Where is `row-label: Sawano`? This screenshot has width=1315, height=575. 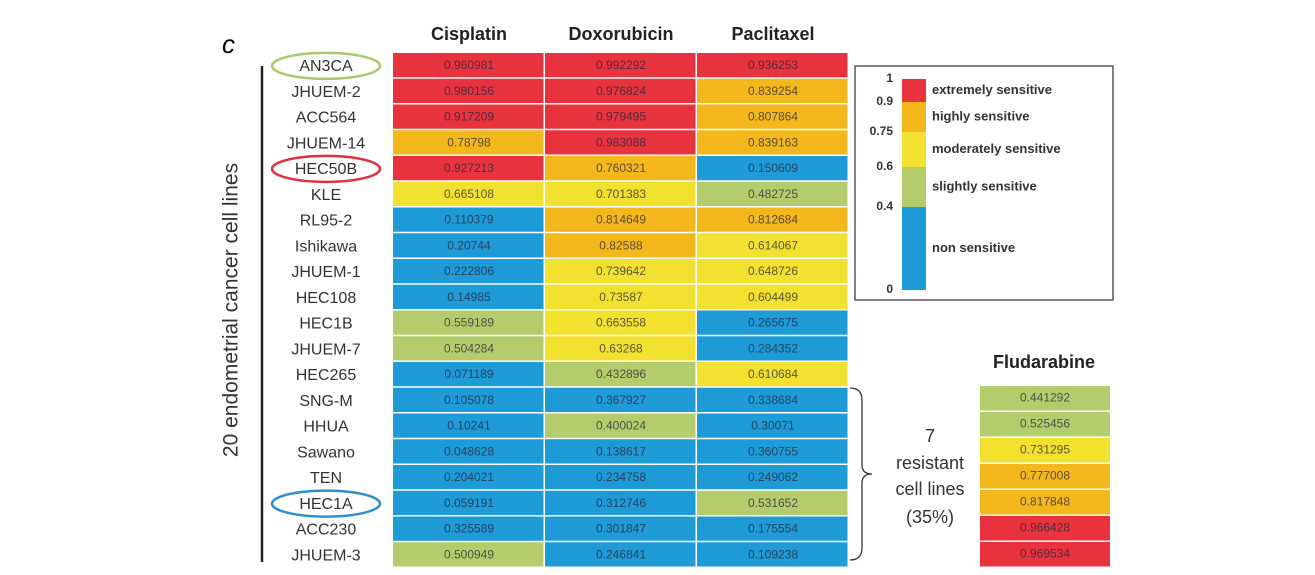
row-label: Sawano is located at coordinates (326, 452).